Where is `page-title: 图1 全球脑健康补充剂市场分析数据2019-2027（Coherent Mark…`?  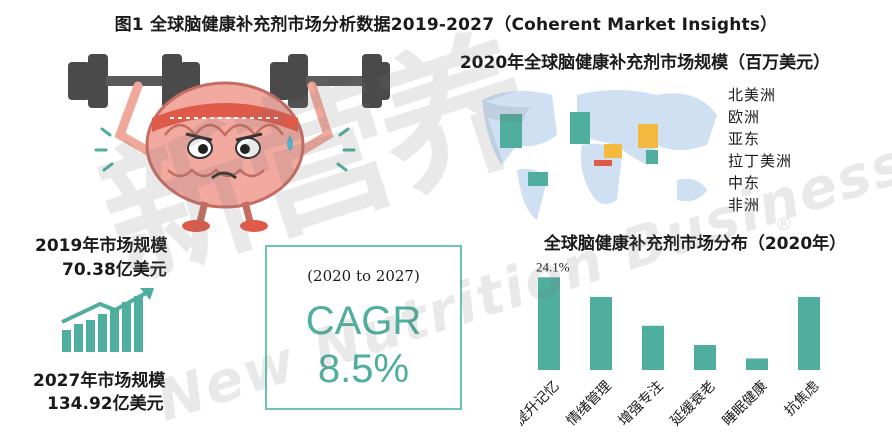 page-title: 图1 全球脑健康补充剂市场分析数据2019-2027（Coherent Mark… is located at coordinates (446, 25).